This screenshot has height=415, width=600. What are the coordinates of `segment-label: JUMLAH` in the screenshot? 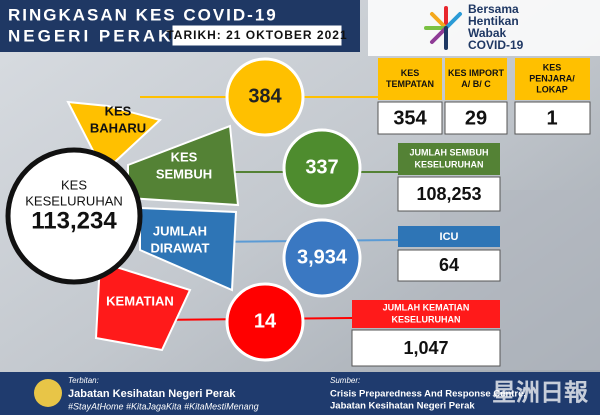 It's located at (180, 230).